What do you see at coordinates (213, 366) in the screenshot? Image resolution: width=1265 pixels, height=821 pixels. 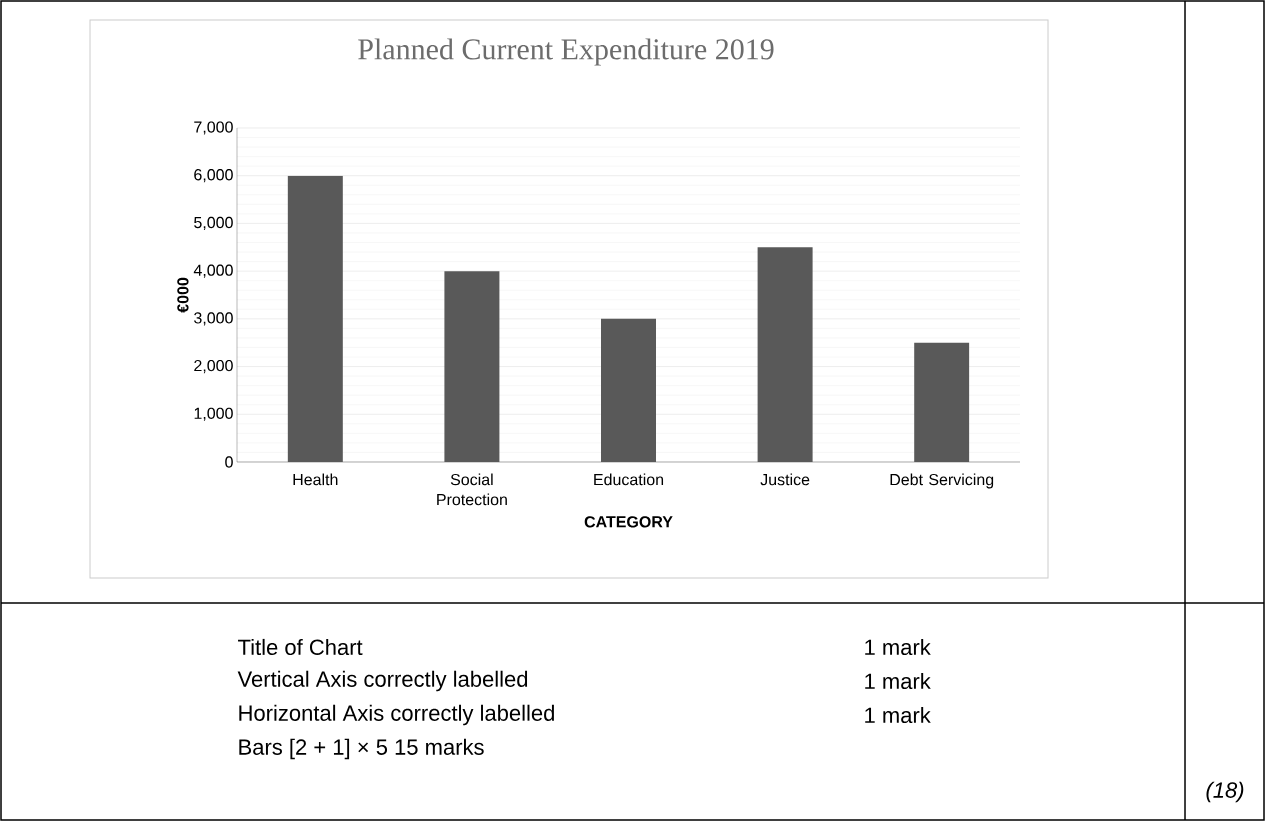 I see `y-tick-label: 2,000` at bounding box center [213, 366].